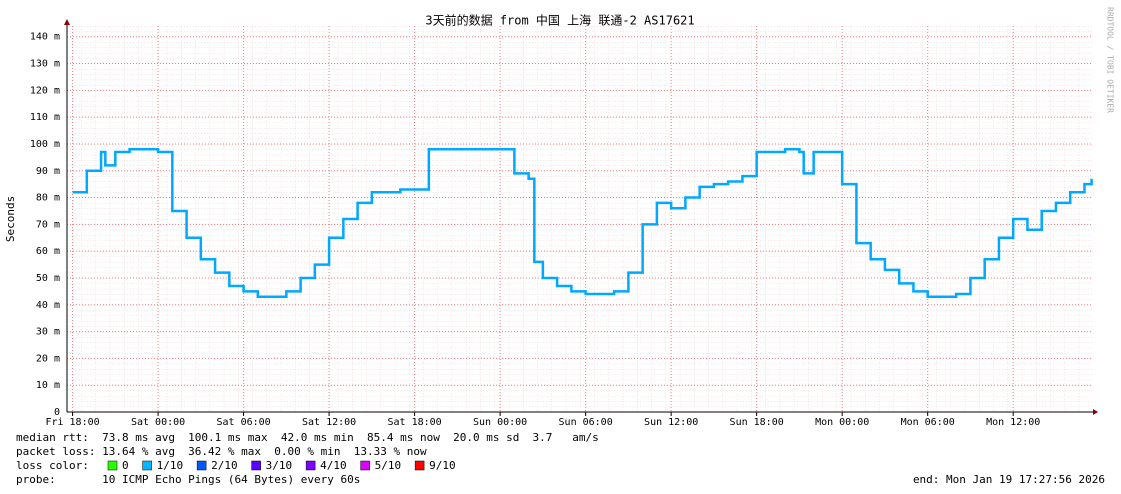  What do you see at coordinates (48, 198) in the screenshot?
I see `y-tick-label: 80 m` at bounding box center [48, 198].